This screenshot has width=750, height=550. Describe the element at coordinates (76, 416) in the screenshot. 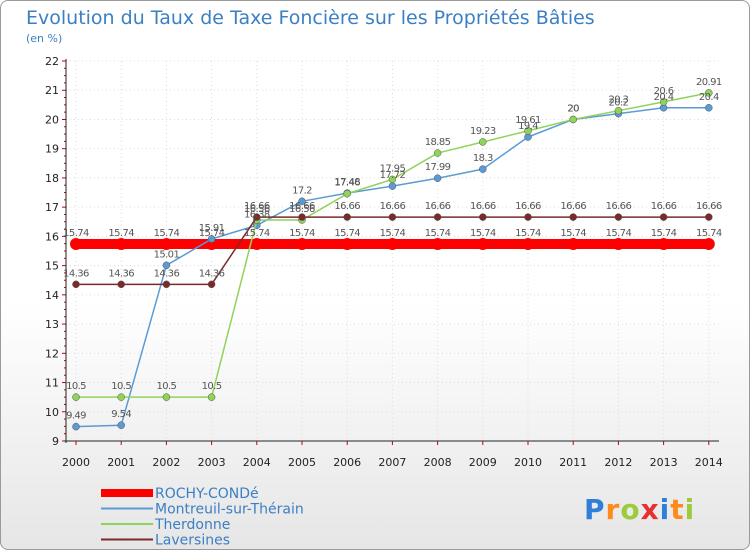

I see `data-label: 9.49` at that location.